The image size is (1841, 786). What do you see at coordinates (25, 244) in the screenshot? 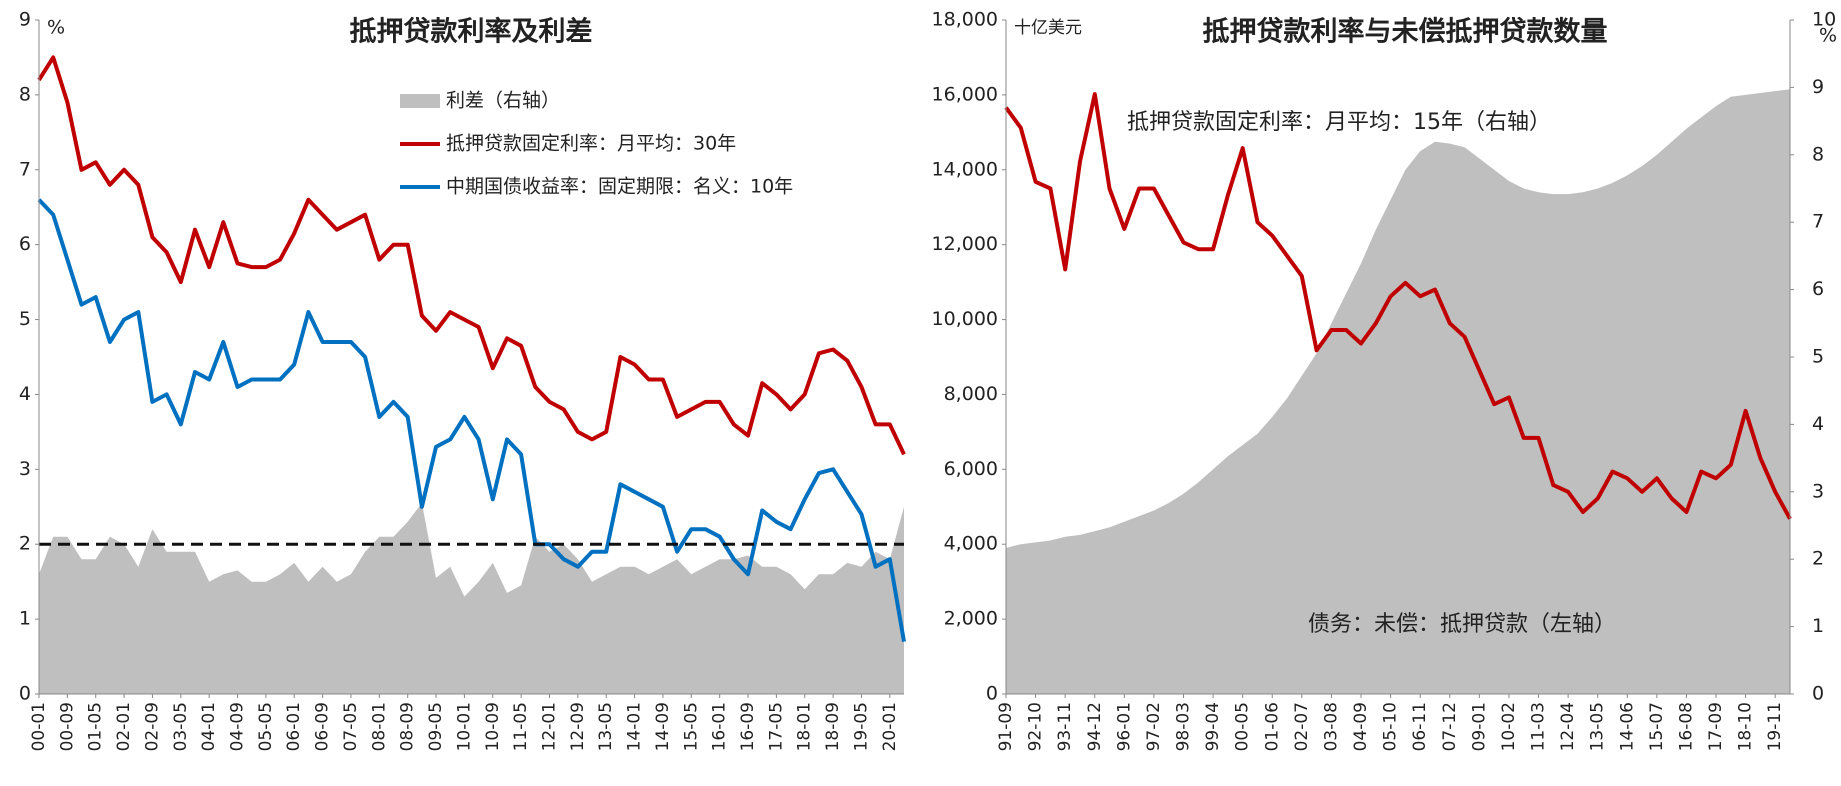
I see `y-tick-label: 6` at bounding box center [25, 244].